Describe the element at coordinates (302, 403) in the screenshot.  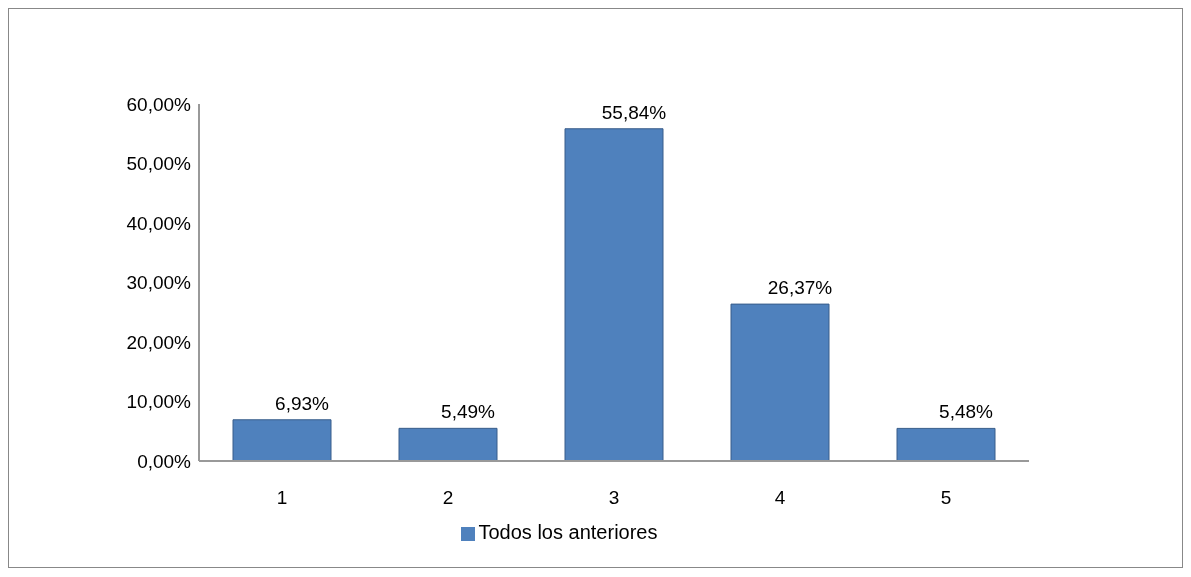
I see `data-label: 6,93%` at that location.